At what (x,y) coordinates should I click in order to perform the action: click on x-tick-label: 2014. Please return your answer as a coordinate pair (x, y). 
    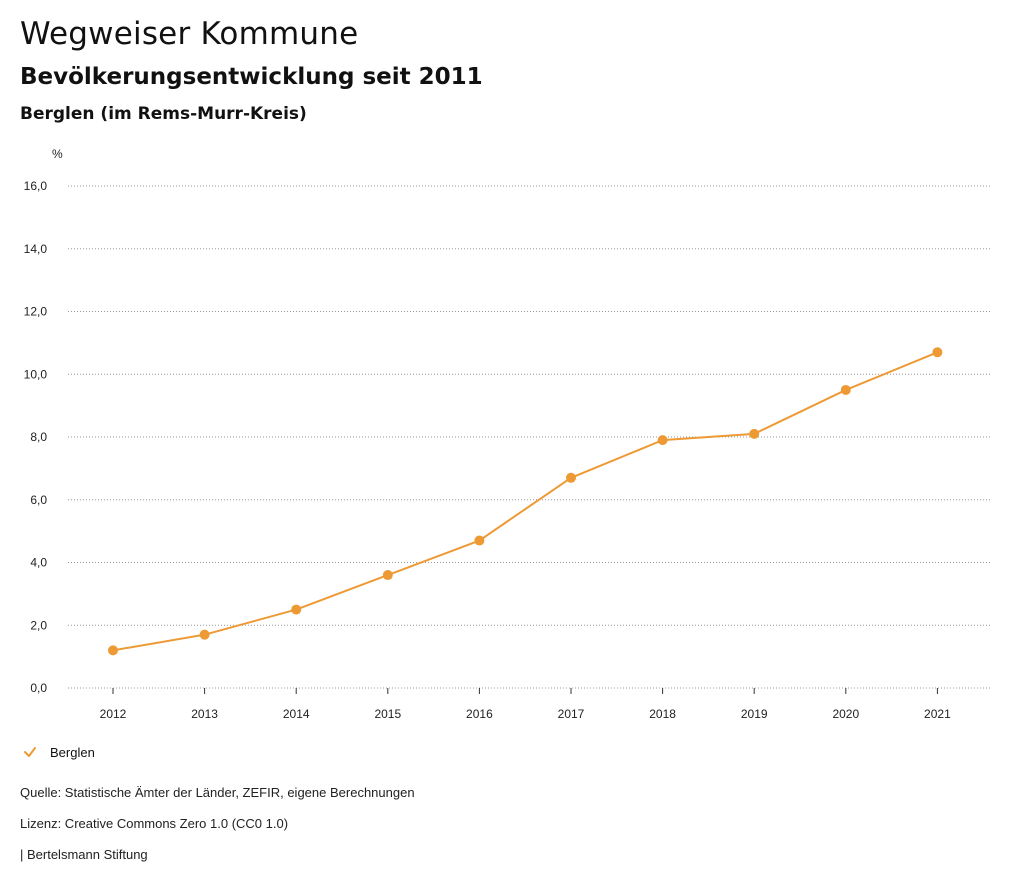
    Looking at the image, I should click on (296, 714).